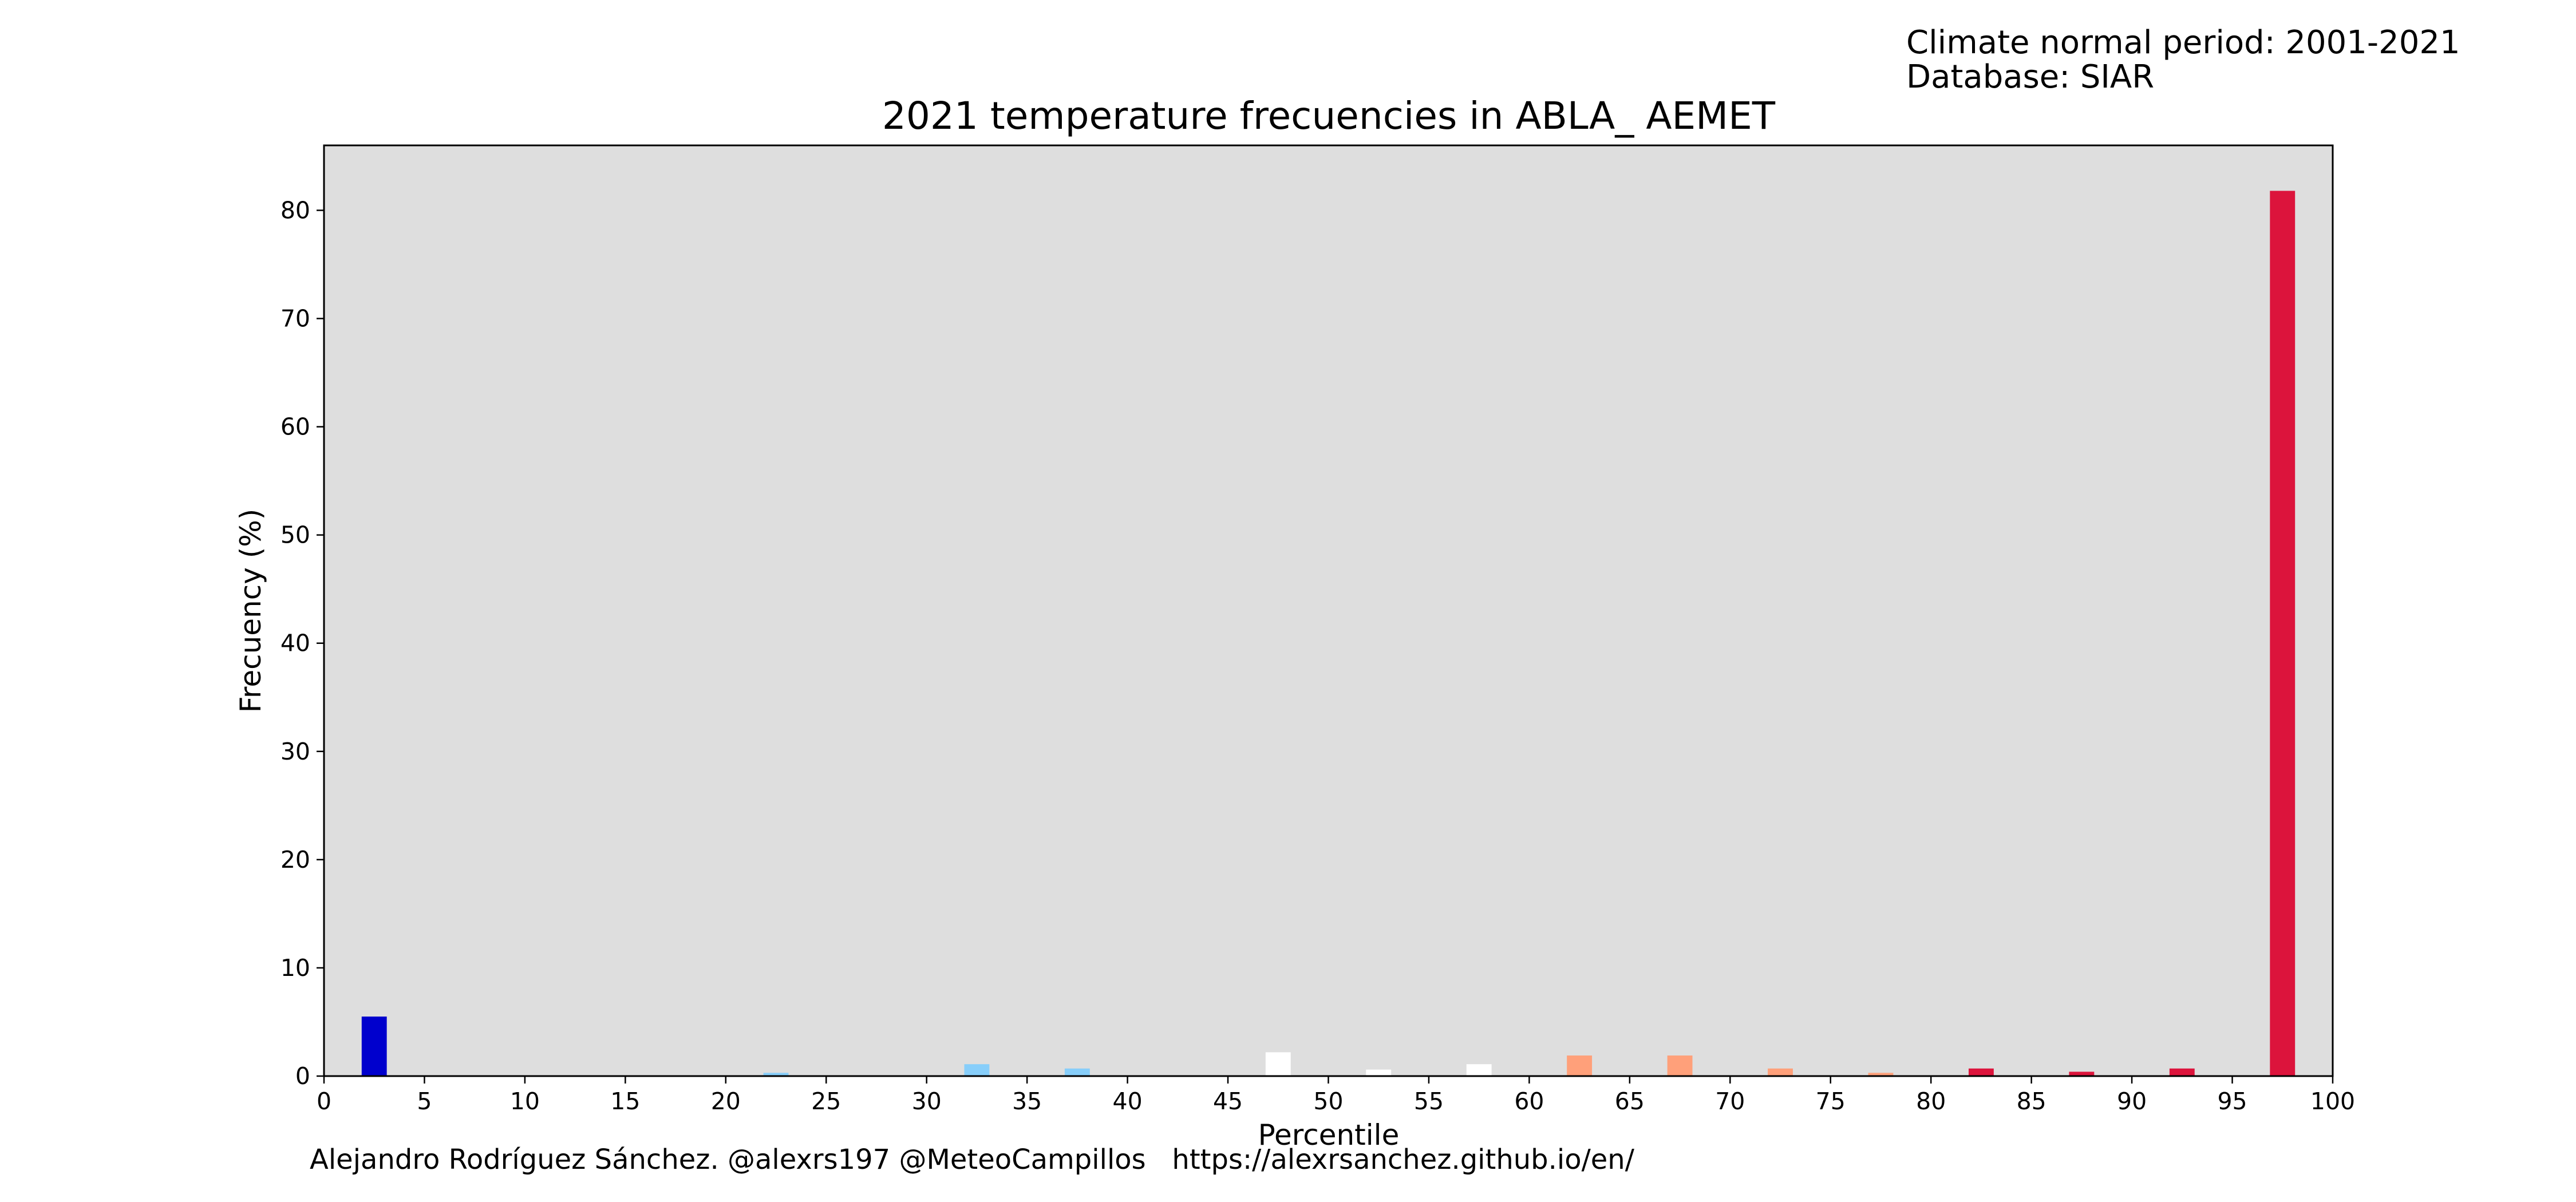 The width and height of the screenshot is (2576, 1202). Describe the element at coordinates (2182, 1072) in the screenshot. I see `bar-percentile-92.5` at that location.